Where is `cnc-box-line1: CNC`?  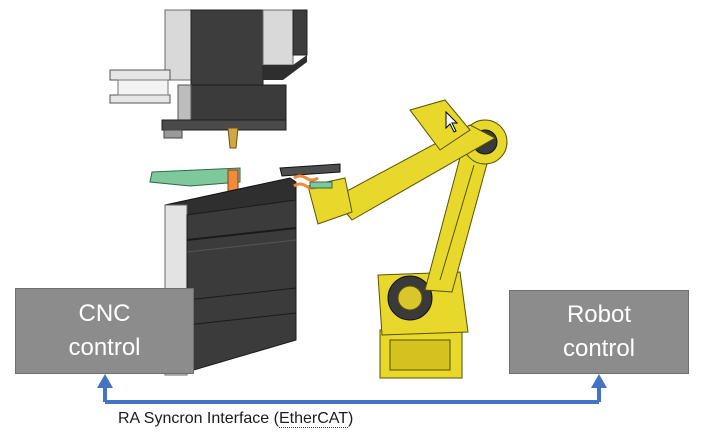 cnc-box-line1: CNC is located at coordinates (104, 313).